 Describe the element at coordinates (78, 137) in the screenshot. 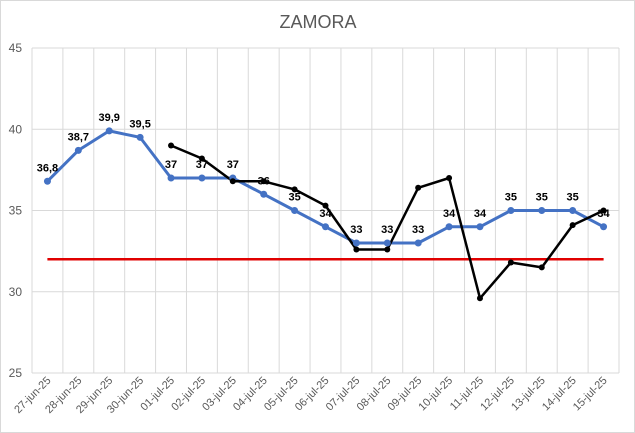

I see `data-label: 38,7` at that location.